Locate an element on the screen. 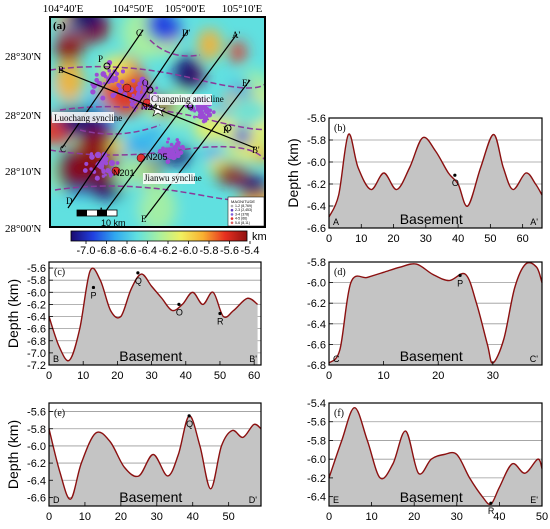  legend-item-label: 4-5 (66) is located at coordinates (241, 219).